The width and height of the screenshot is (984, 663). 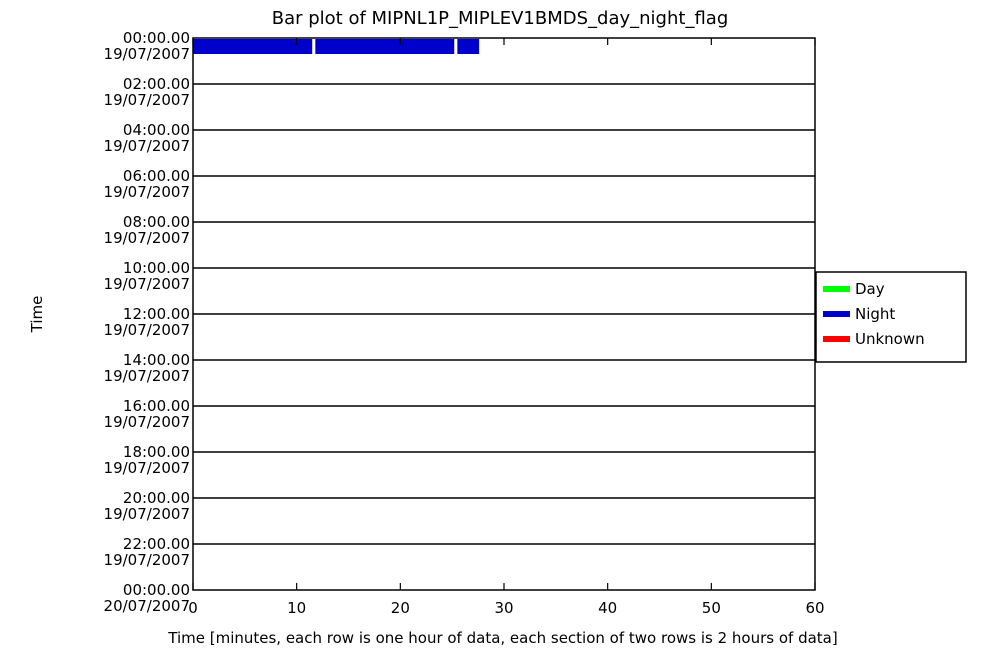 I want to click on y-tick-time: 10:00.00, so click(x=156, y=268).